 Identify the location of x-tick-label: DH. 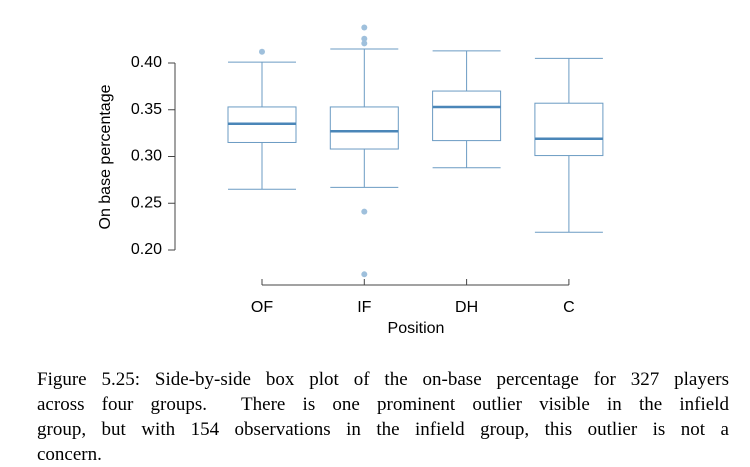
(466, 307).